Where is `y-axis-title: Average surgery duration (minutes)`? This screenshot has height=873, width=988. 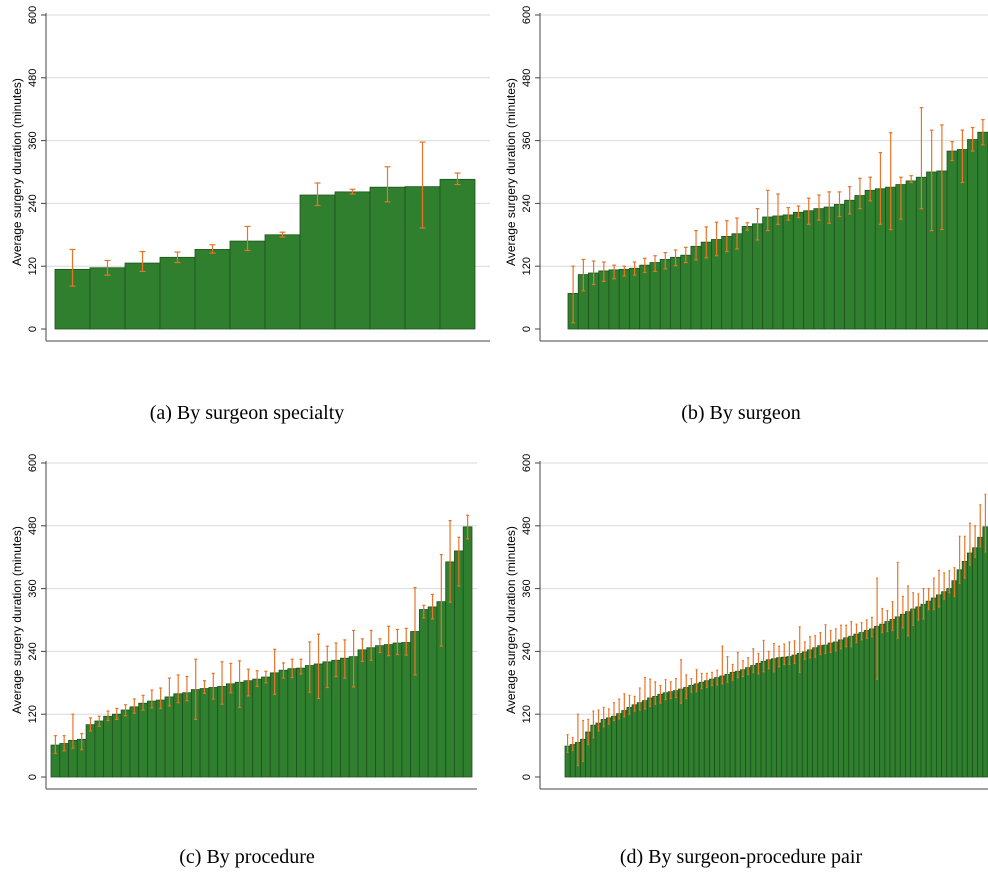
y-axis-title: Average surgery duration (minutes) is located at coordinates (511, 172).